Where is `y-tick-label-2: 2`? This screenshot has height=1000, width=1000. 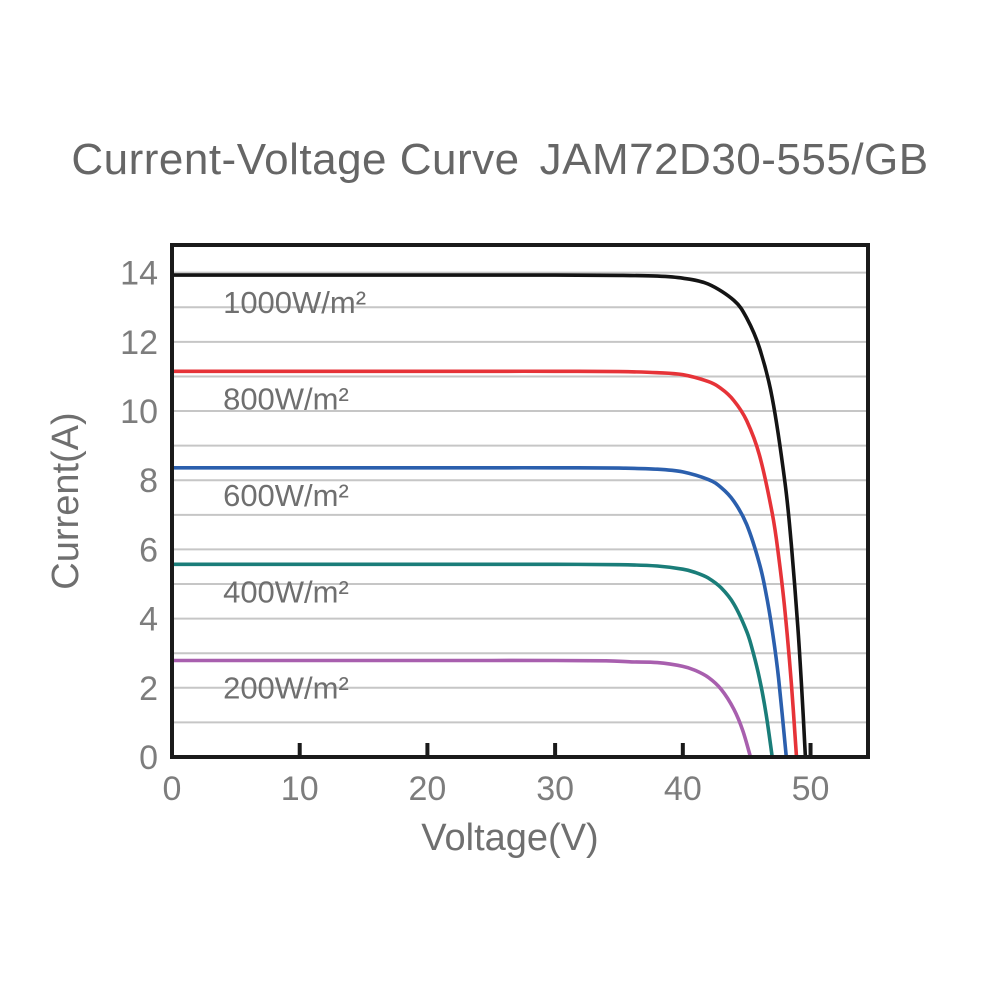
y-tick-label-2: 2 is located at coordinates (148, 689).